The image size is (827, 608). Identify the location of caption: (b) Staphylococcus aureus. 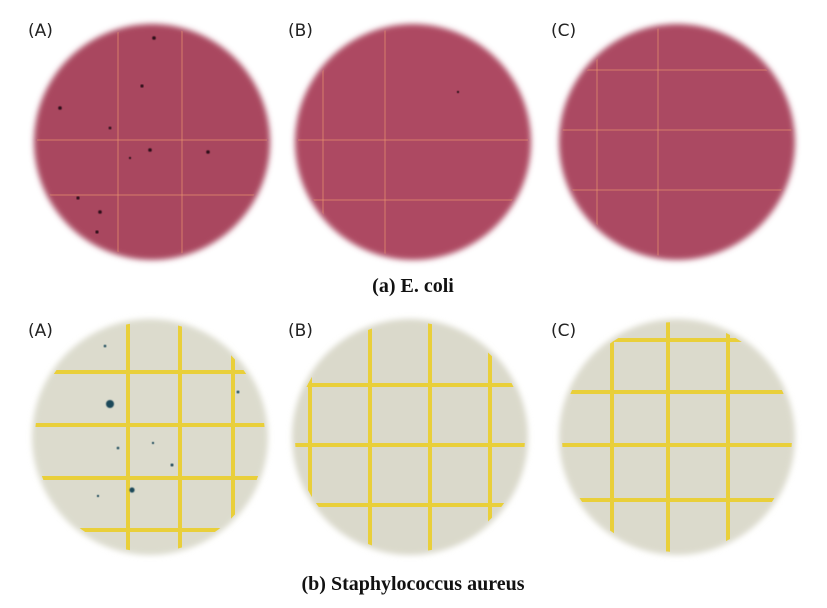
(413, 584).